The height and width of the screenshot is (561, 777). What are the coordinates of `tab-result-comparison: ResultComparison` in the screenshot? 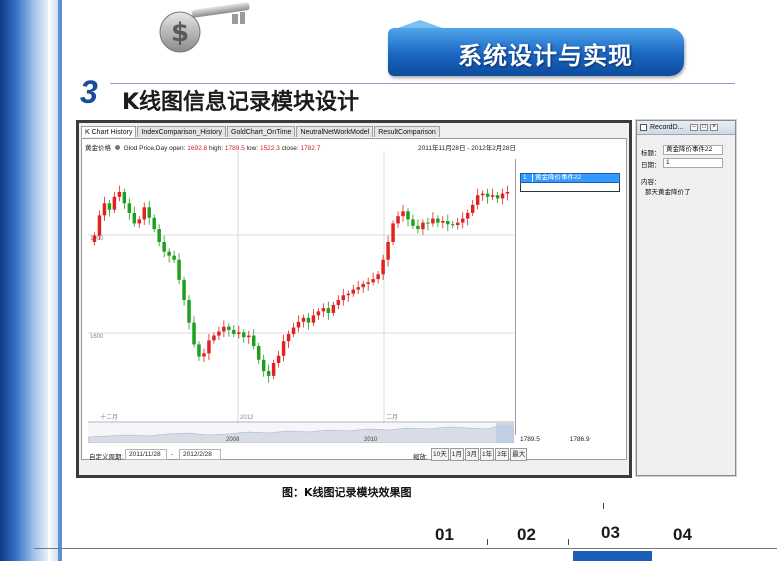 It's located at (407, 131).